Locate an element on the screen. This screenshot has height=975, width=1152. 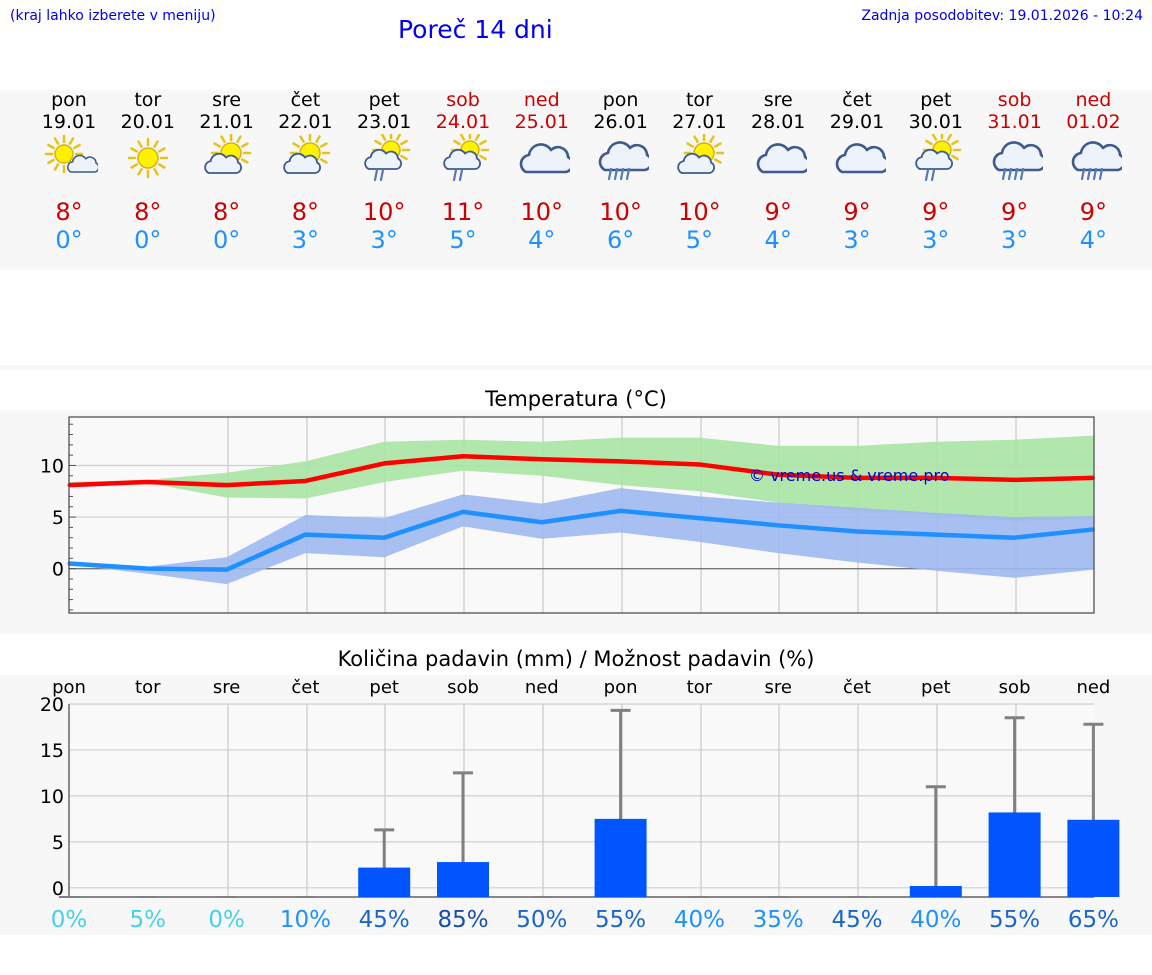
day-date: 01.02 is located at coordinates (1093, 122).